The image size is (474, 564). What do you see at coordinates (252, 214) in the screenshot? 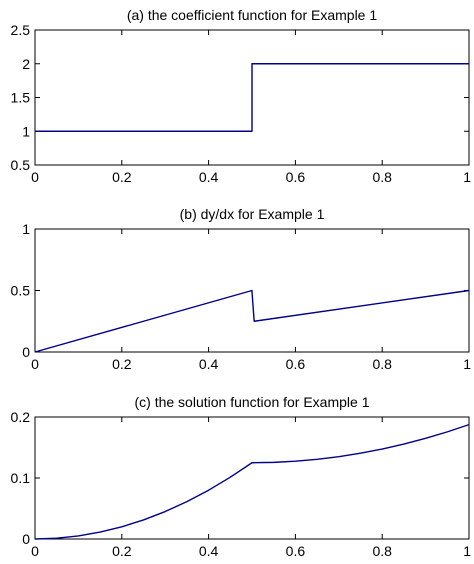
I see `chart-title: (b) dy/dx for Example 1` at bounding box center [252, 214].